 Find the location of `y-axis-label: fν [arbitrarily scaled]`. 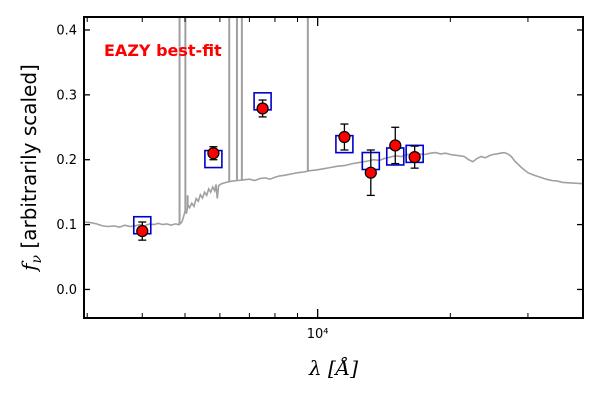

y-axis-label: fν [arbitrarily scaled] is located at coordinates (31, 168).